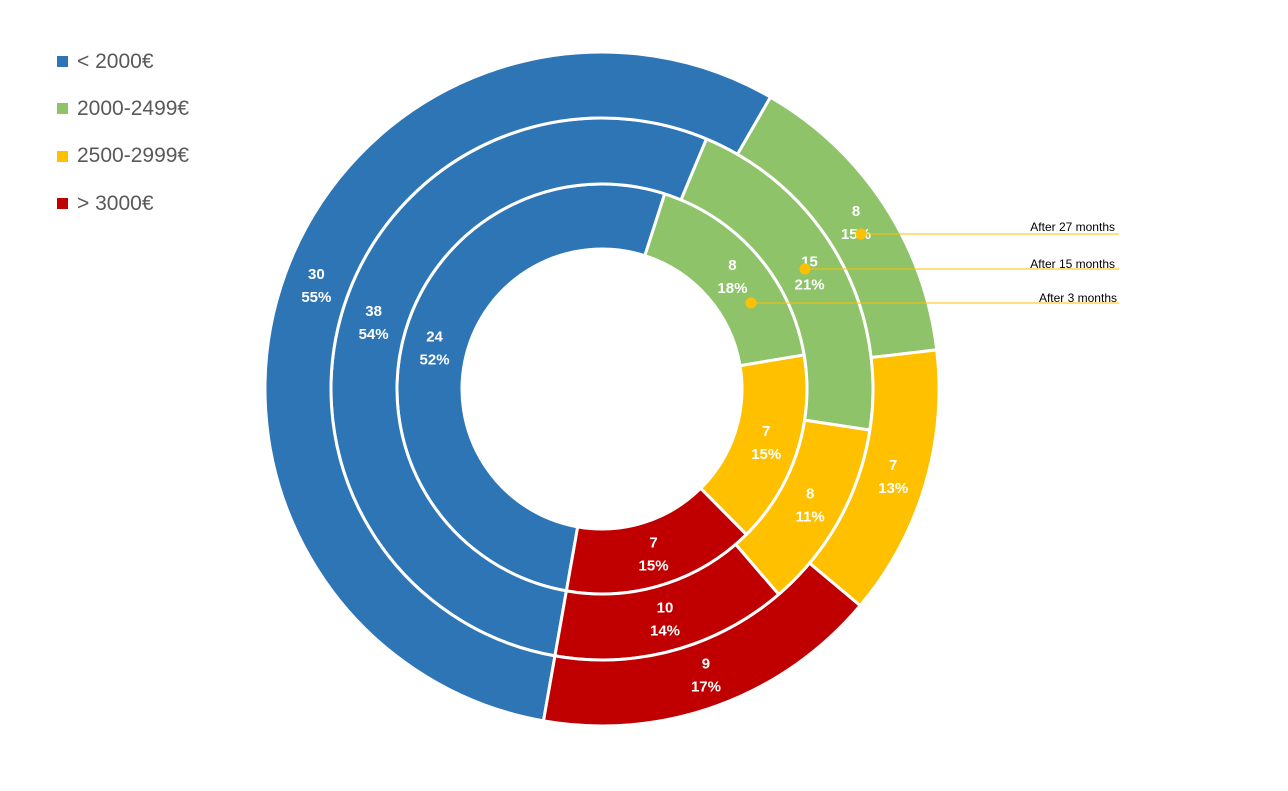 Image resolution: width=1288 pixels, height=791 pixels. I want to click on legend-item-over-3000: > 3000€, so click(123, 203).